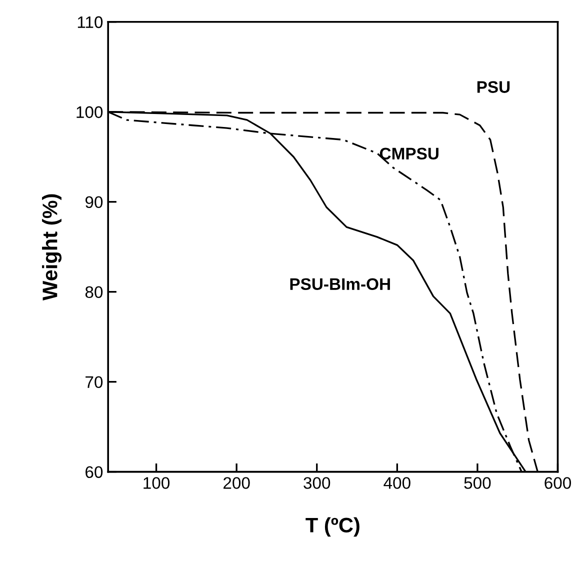 This screenshot has height=561, width=575. What do you see at coordinates (89, 112) in the screenshot?
I see `y-tick-label: 100` at bounding box center [89, 112].